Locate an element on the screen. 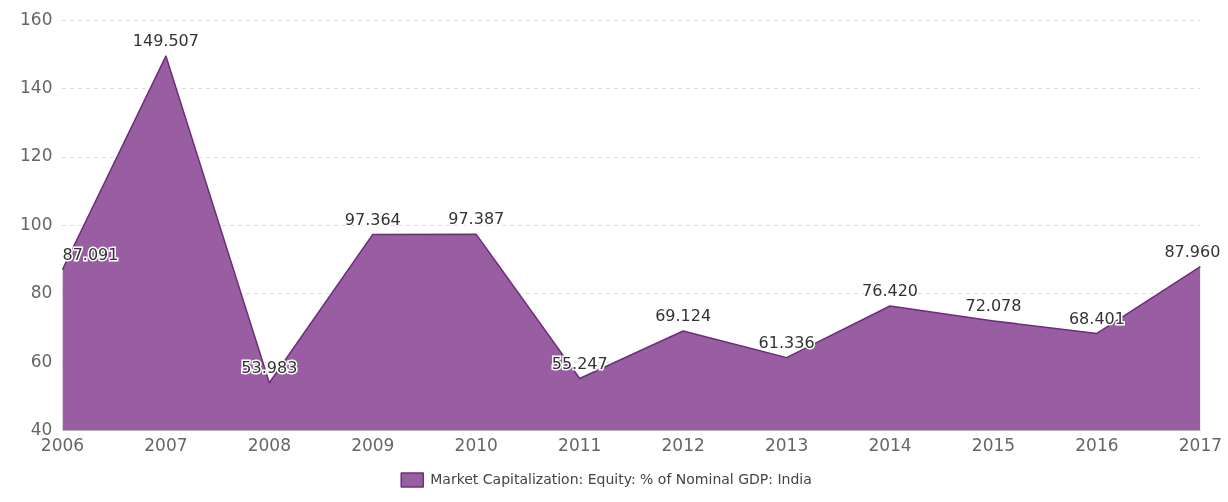  y-tick-label: 120 is located at coordinates (36, 155).